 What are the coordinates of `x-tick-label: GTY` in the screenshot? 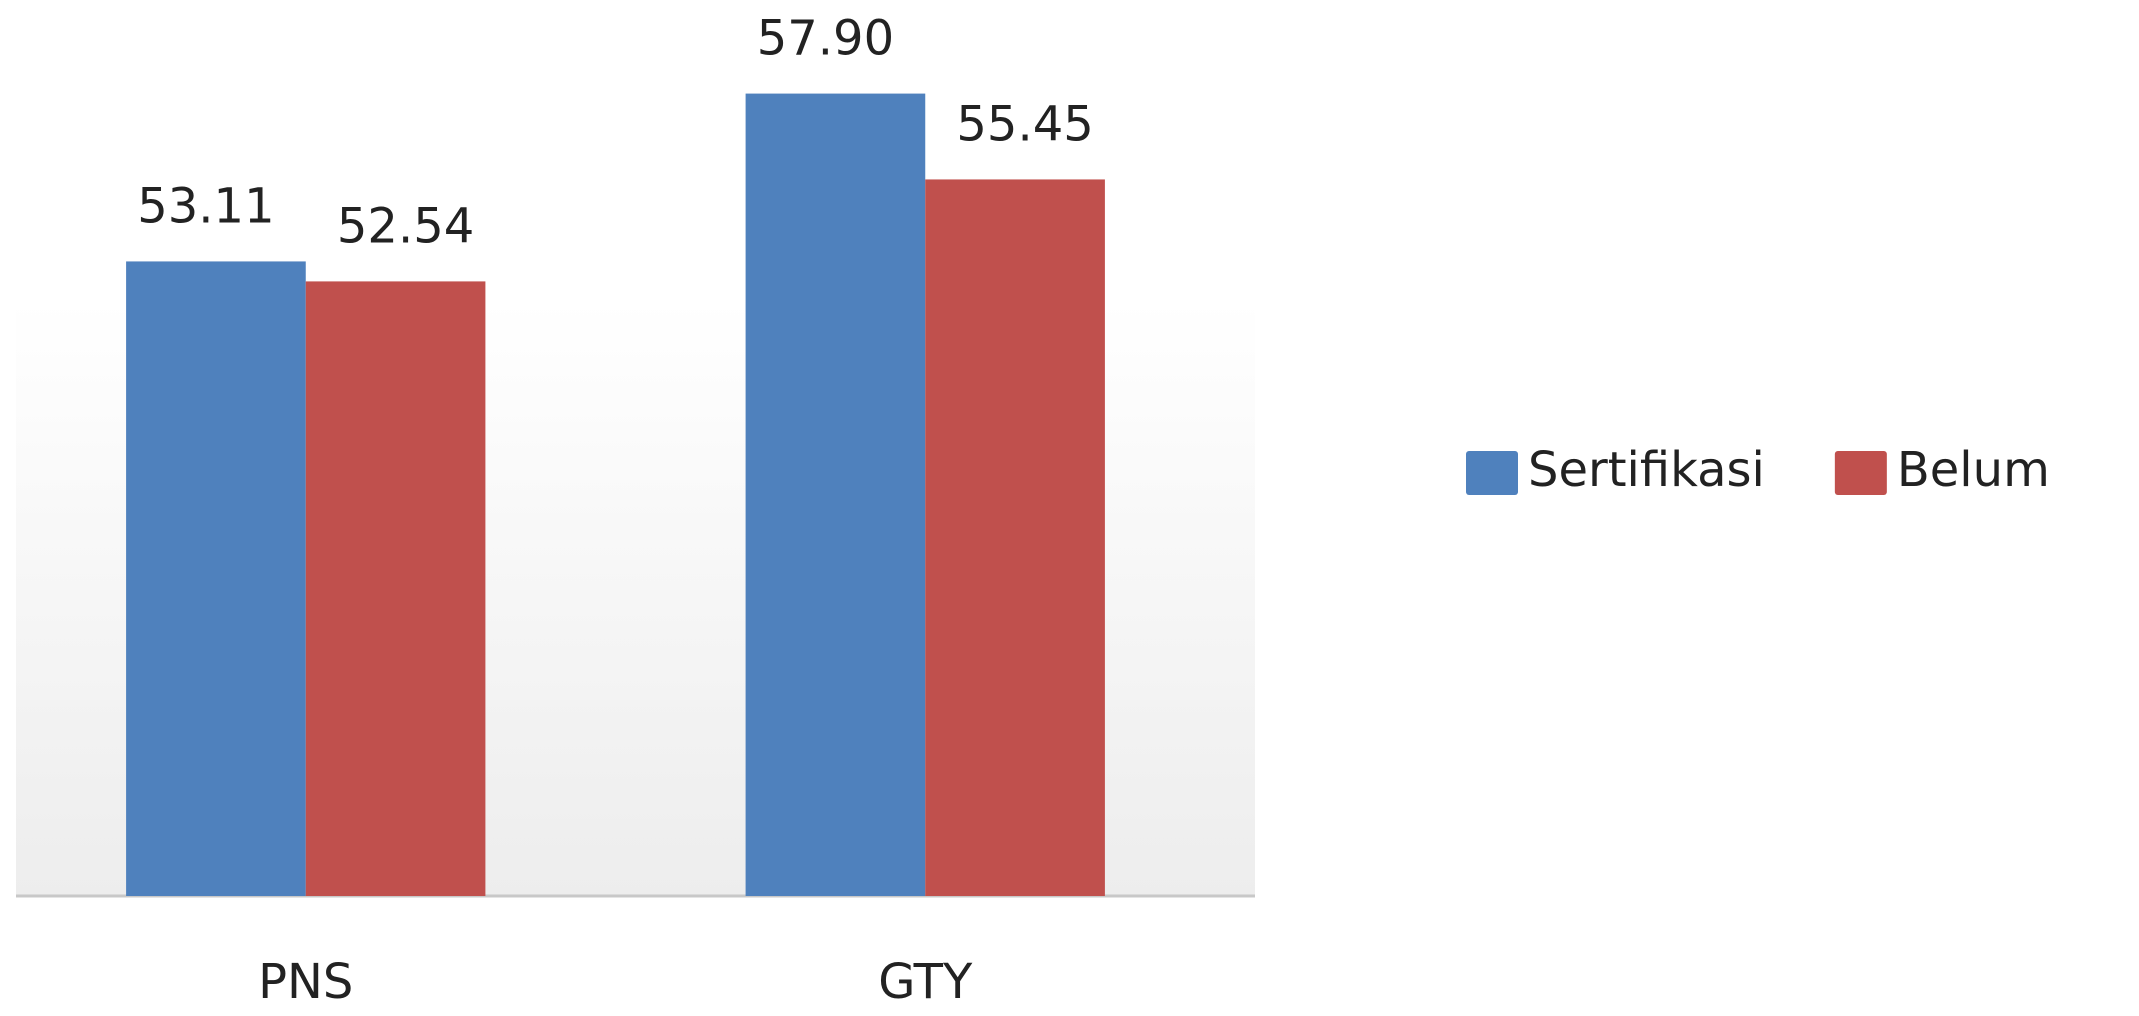 It's located at (925, 982).